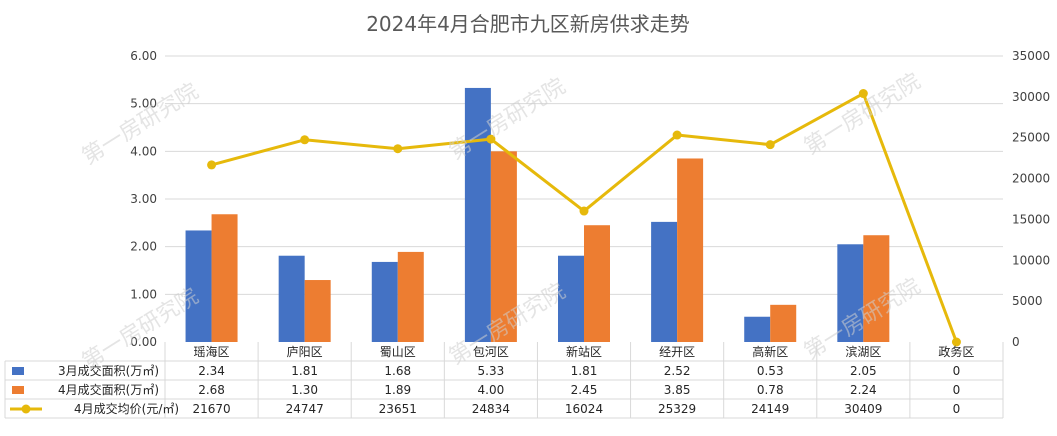  Describe the element at coordinates (584, 409) in the screenshot. I see `table-value: 16024` at that location.